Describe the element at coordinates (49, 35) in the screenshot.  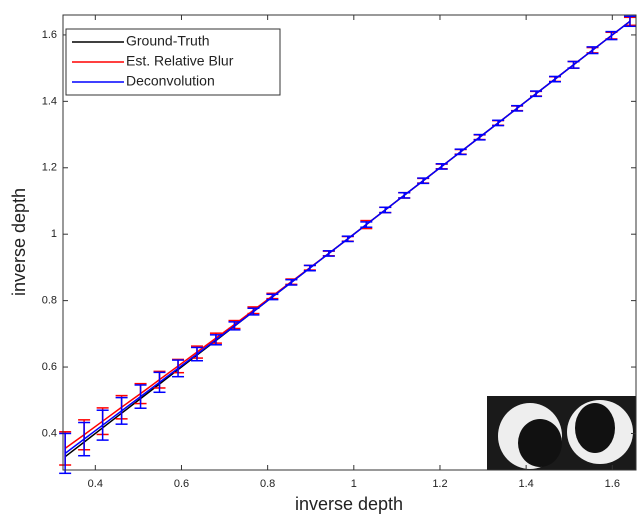
I see `y-tick-label: 1.6` at that location.